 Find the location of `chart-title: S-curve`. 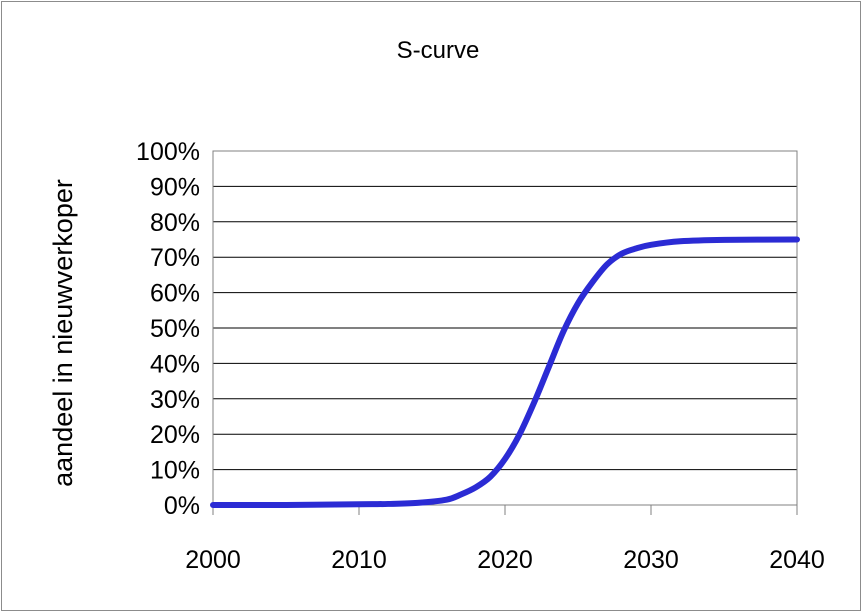

chart-title: S-curve is located at coordinates (438, 50).